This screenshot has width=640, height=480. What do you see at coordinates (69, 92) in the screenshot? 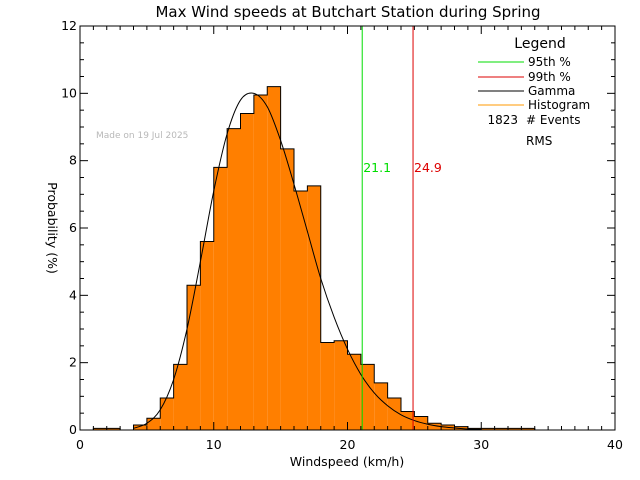
I see `y-tick-label: 10` at bounding box center [69, 92].